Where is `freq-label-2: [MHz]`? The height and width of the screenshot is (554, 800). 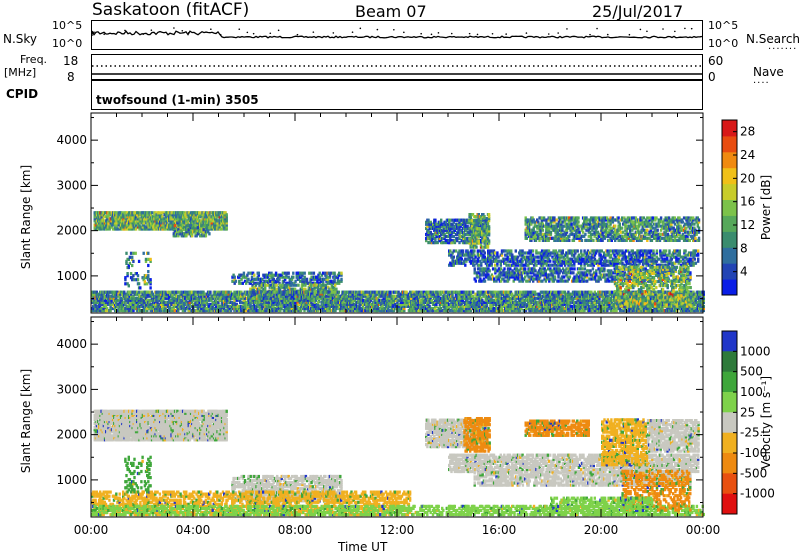 freq-label-2: [MHz] is located at coordinates (20, 72).